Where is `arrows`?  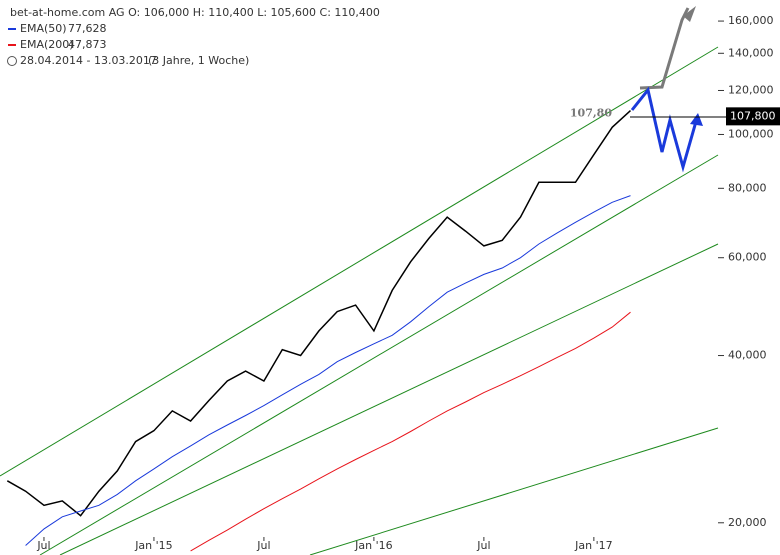 arrows is located at coordinates (666, 89).